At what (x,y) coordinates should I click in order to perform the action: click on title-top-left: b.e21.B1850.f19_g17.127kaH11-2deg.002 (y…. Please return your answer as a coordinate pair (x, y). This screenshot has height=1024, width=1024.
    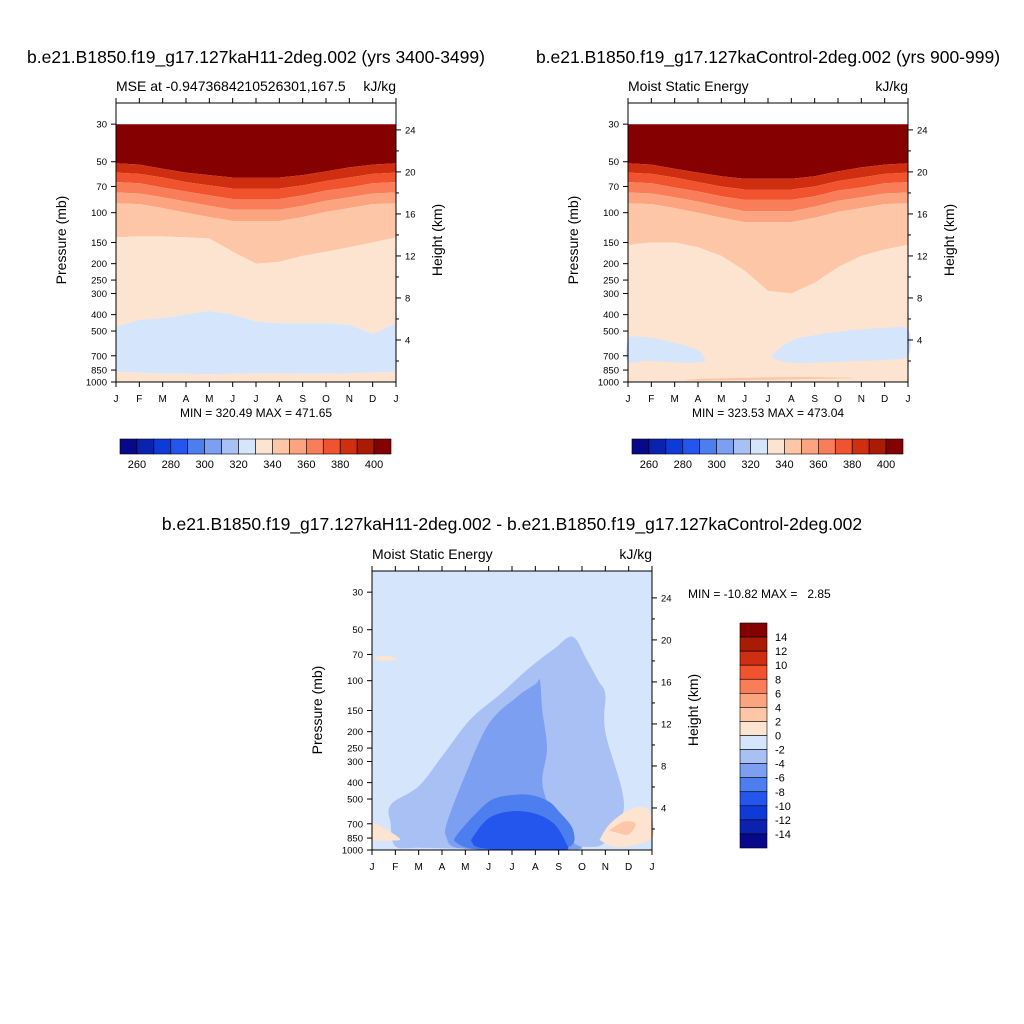
    Looking at the image, I should click on (256, 57).